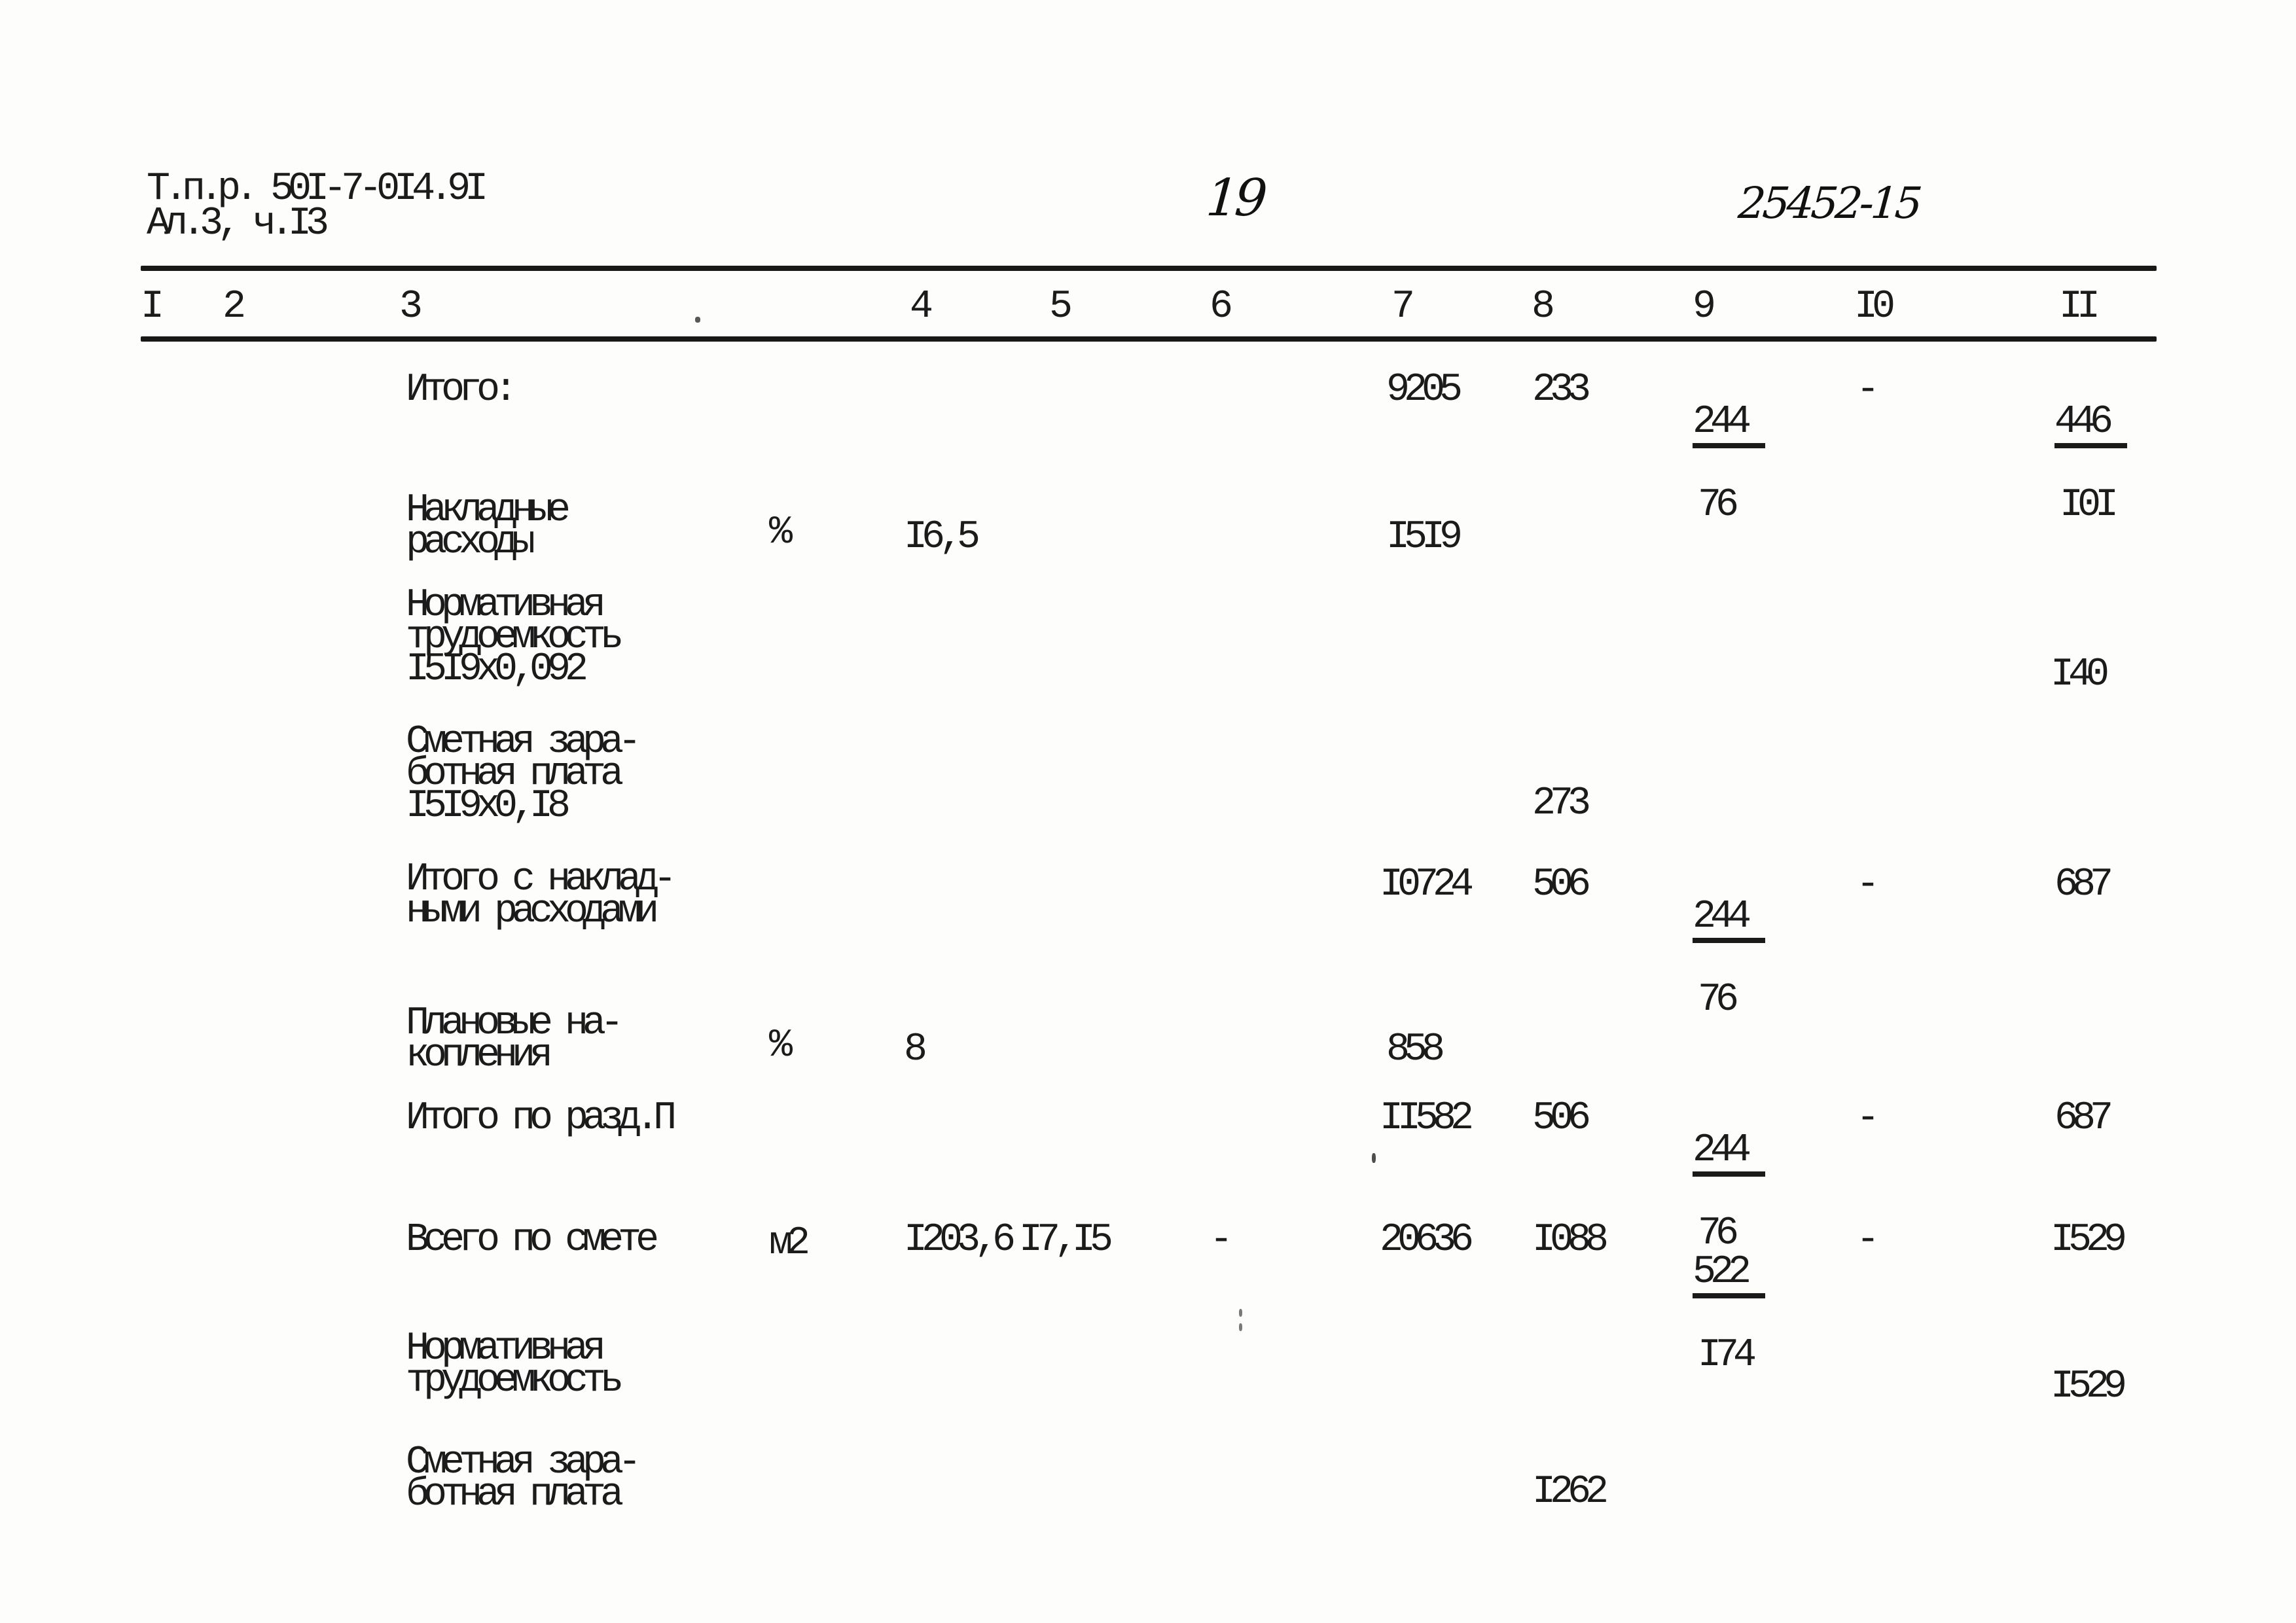 This screenshot has width=2296, height=1623. I want to click on row-label-wage-1: Сметная зара- ботная плата I5I9х0,I8, so click(523, 774).